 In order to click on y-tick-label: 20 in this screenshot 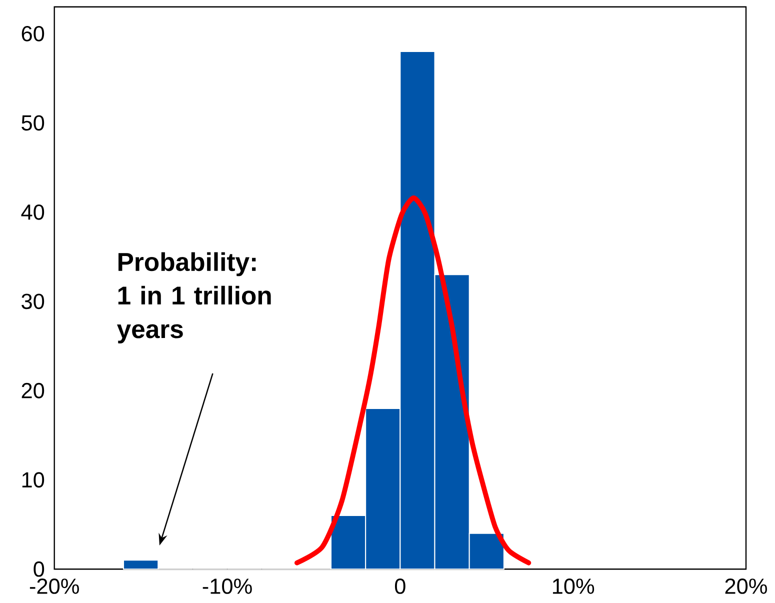, I will do `click(33, 390)`.